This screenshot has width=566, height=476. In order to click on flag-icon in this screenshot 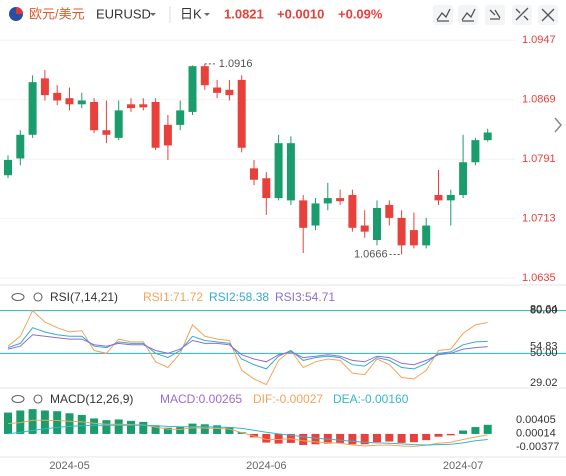, I will do `click(19, 10)`.